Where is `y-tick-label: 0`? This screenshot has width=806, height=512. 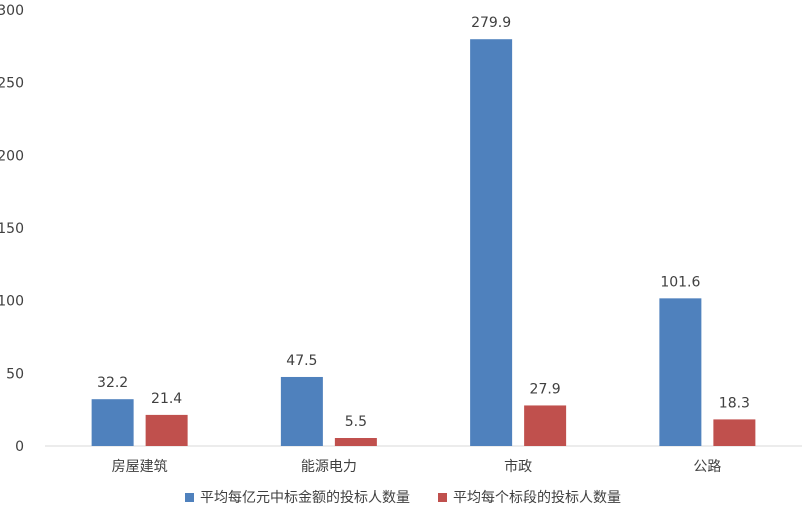 y-tick-label: 0 is located at coordinates (19, 447).